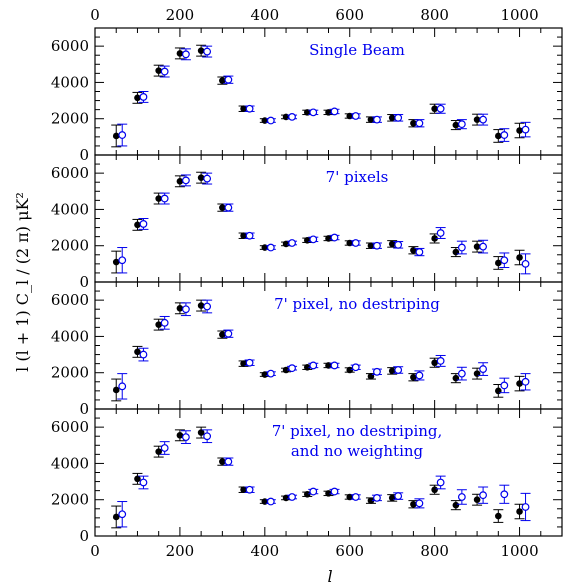  Describe the element at coordinates (357, 304) in the screenshot. I see `panel-label: 7' pixel, no destriping` at that location.